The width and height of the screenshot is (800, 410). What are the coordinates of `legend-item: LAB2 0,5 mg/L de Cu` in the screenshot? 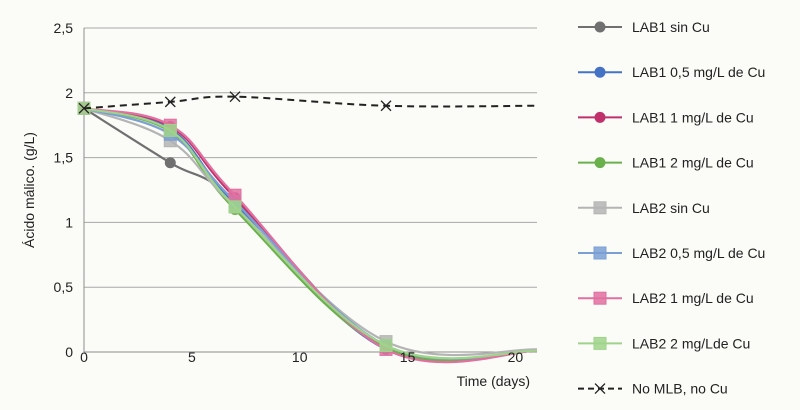 It's located at (671, 253).